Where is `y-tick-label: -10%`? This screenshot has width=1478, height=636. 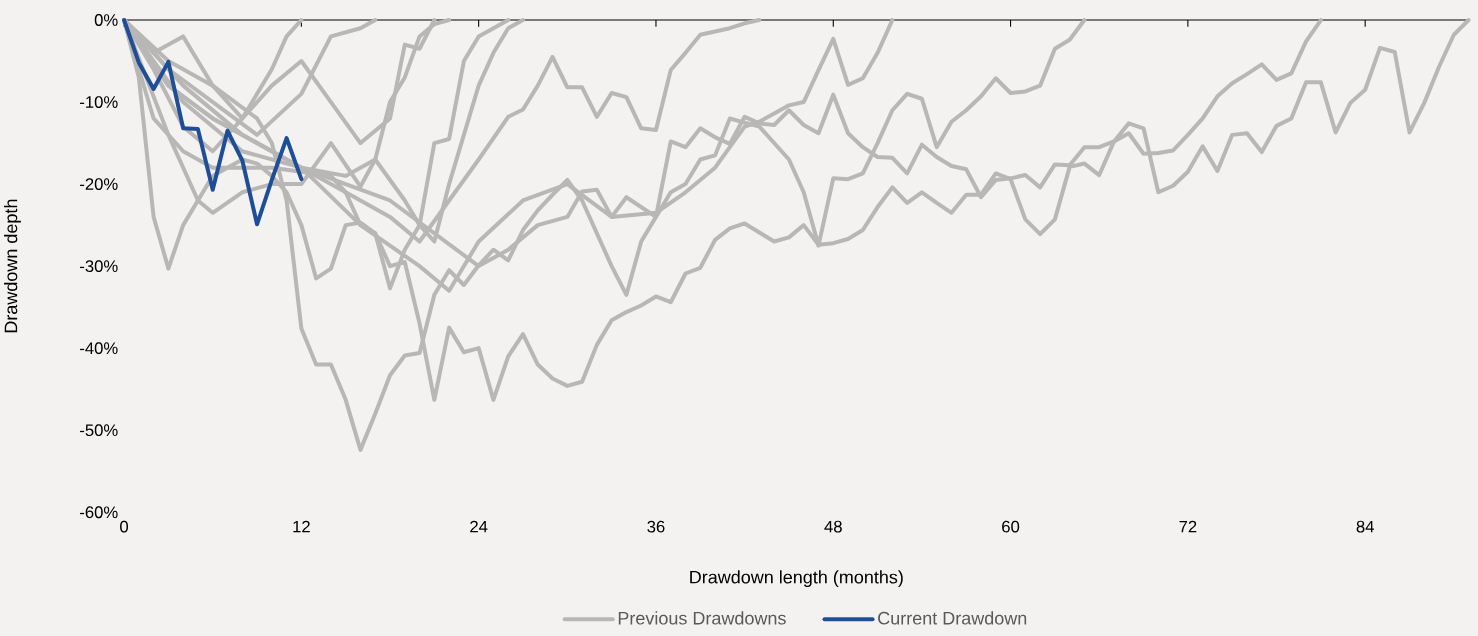 y-tick-label: -10% is located at coordinates (99, 102).